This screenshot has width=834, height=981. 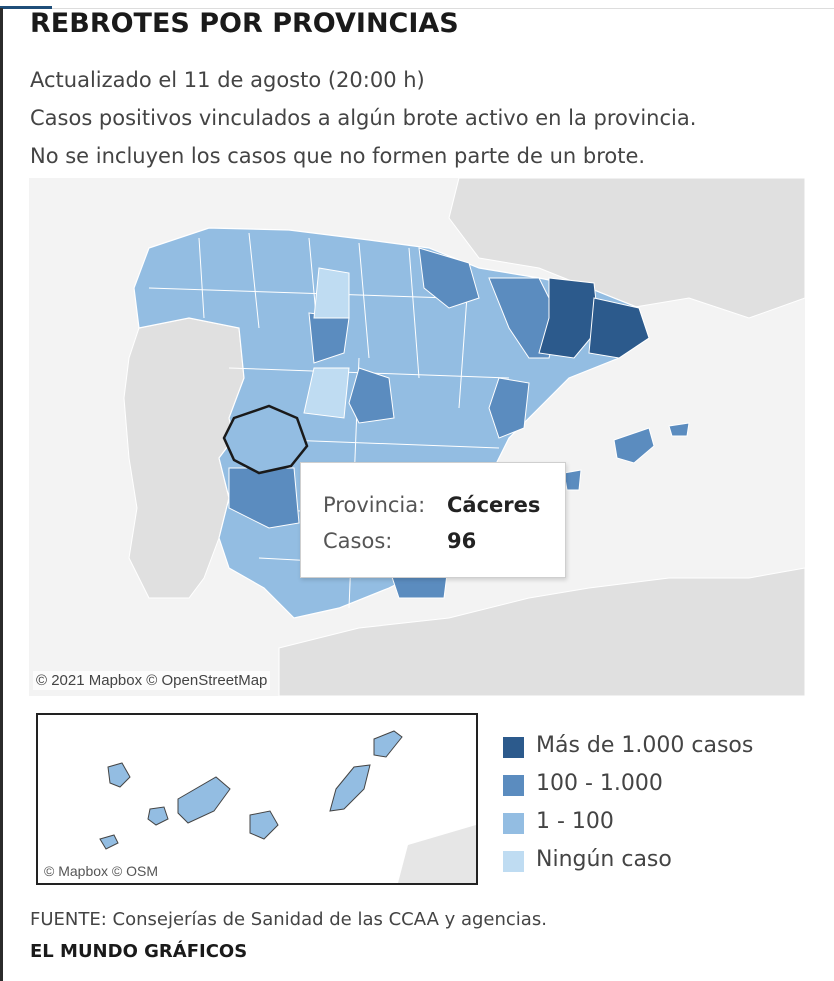 What do you see at coordinates (513, 747) in the screenshot?
I see `legend-swatch-high` at bounding box center [513, 747].